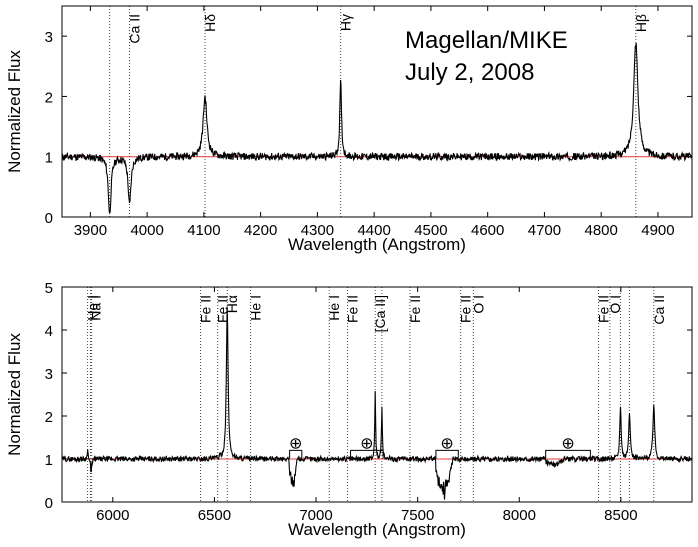  What do you see at coordinates (620, 515) in the screenshot?
I see `x-tick-label: 8500` at bounding box center [620, 515].